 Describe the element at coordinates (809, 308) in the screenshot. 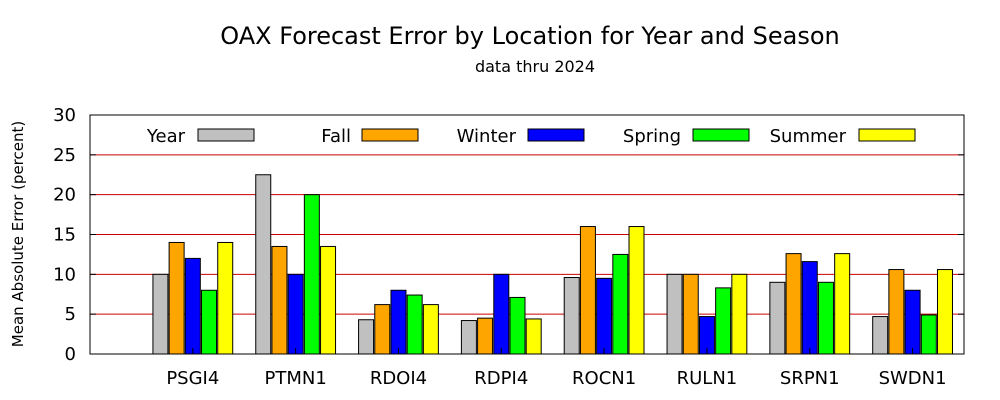

I see `bar-srpn1-winter` at that location.